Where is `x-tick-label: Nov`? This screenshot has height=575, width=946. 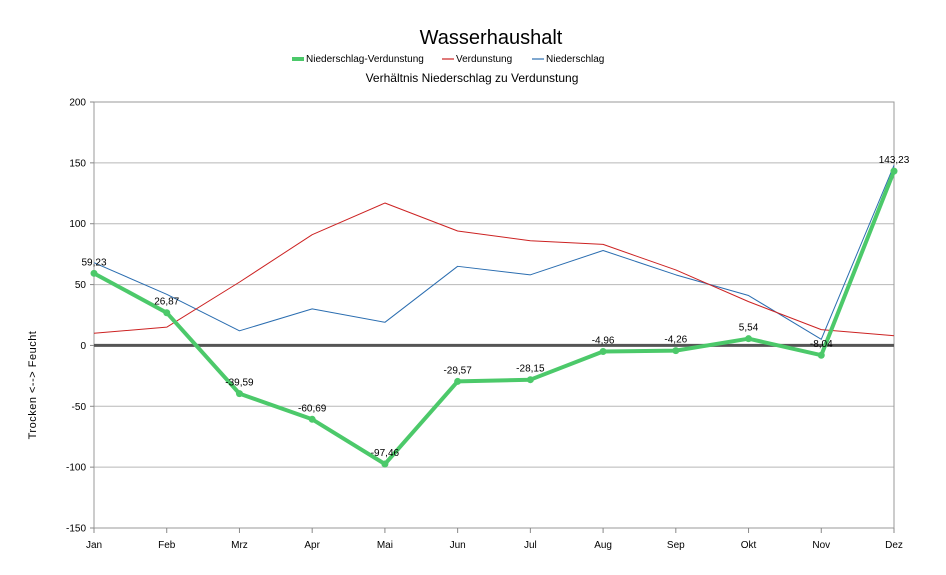 x-tick-label: Nov is located at coordinates (821, 545).